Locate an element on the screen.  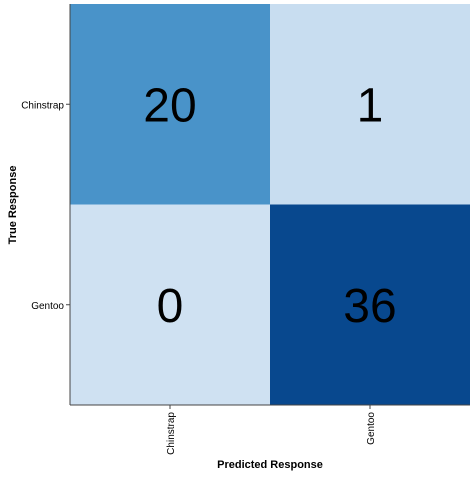
cell-value-label-1-1: 36 is located at coordinates (369, 306).